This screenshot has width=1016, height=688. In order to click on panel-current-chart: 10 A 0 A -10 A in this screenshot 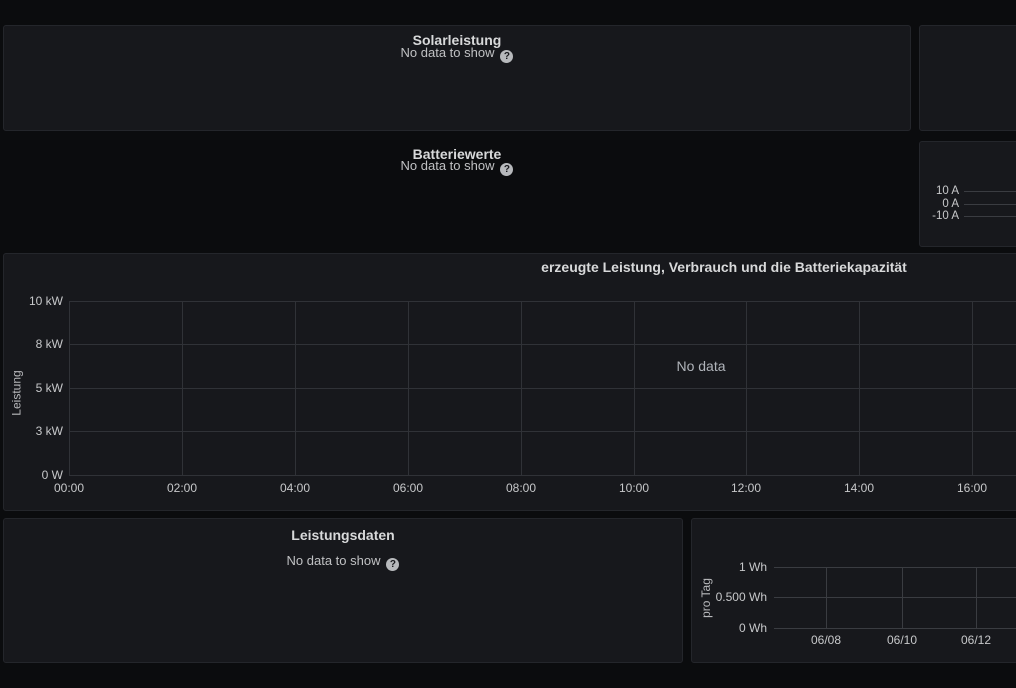, I will do `click(967, 194)`.